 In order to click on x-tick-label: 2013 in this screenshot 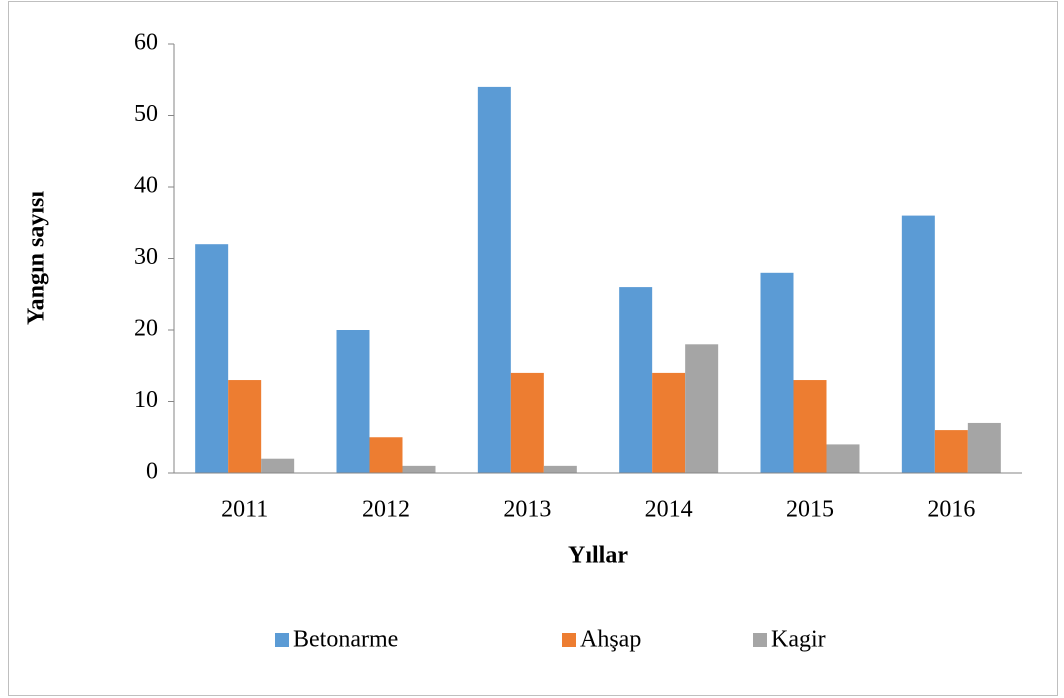, I will do `click(527, 510)`.